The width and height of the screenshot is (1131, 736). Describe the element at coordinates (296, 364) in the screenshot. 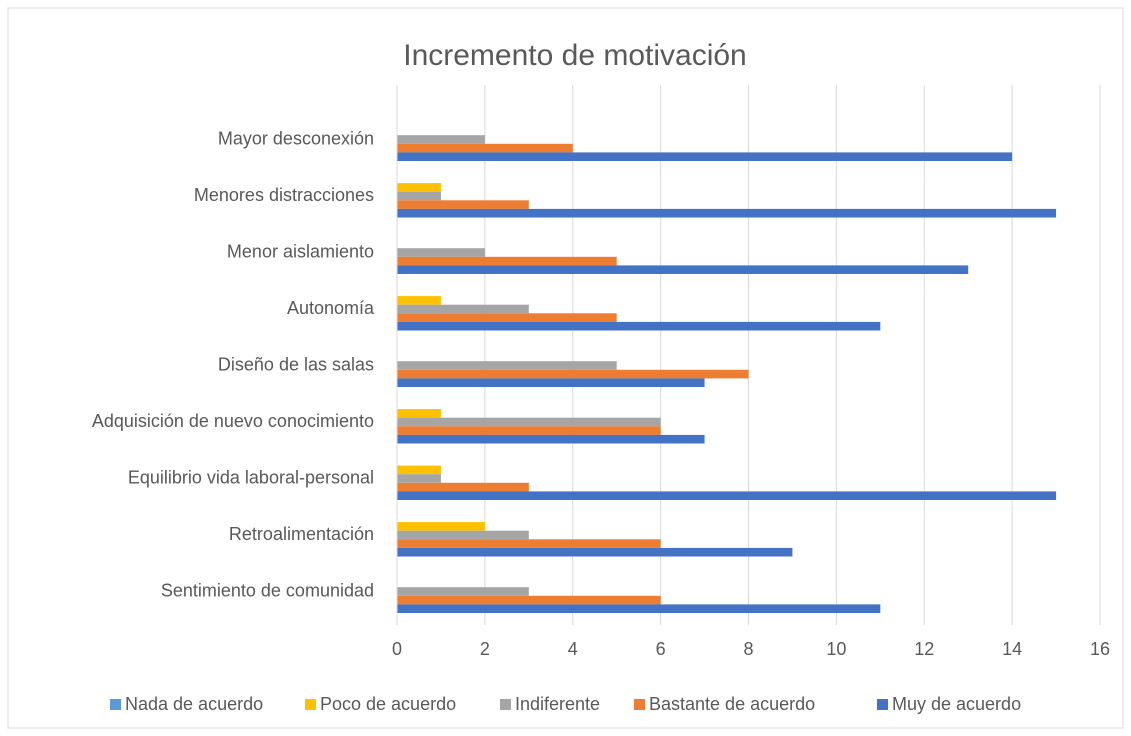

I see `y-tick-label: Diseño de las salas` at that location.